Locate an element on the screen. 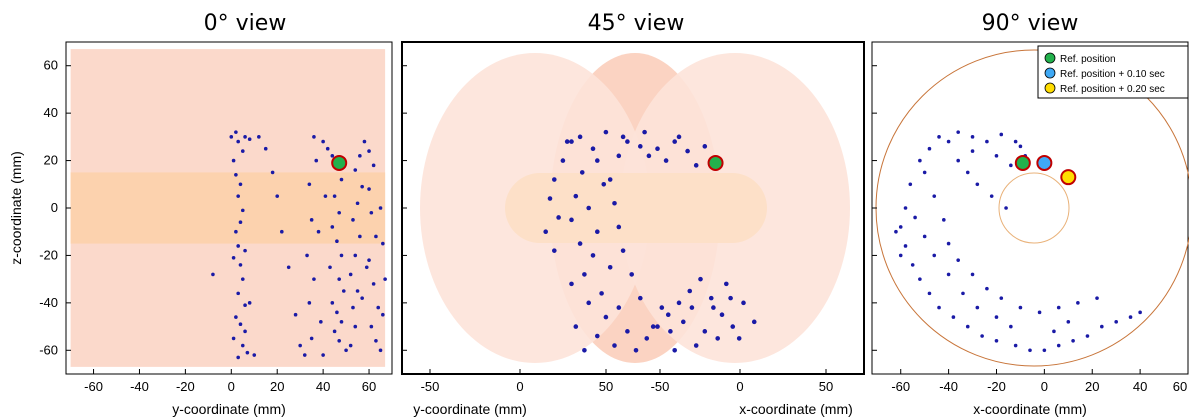 The height and width of the screenshot is (420, 1189). panel-45-points is located at coordinates (650, 241).